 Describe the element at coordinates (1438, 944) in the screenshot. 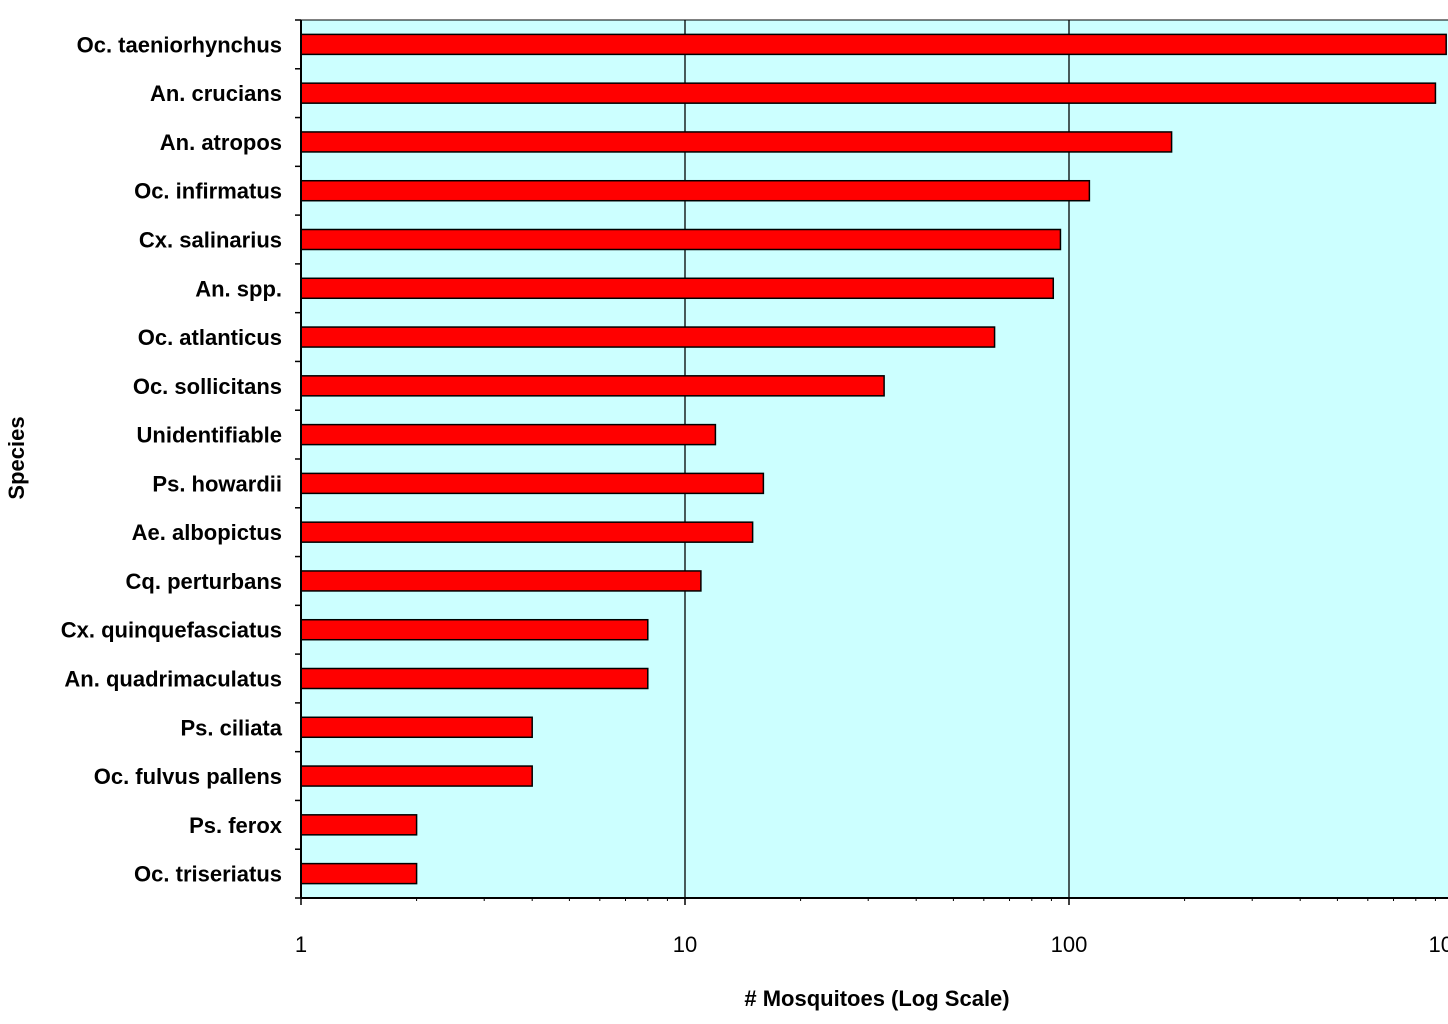

I see `x-tick-label: 1000` at that location.